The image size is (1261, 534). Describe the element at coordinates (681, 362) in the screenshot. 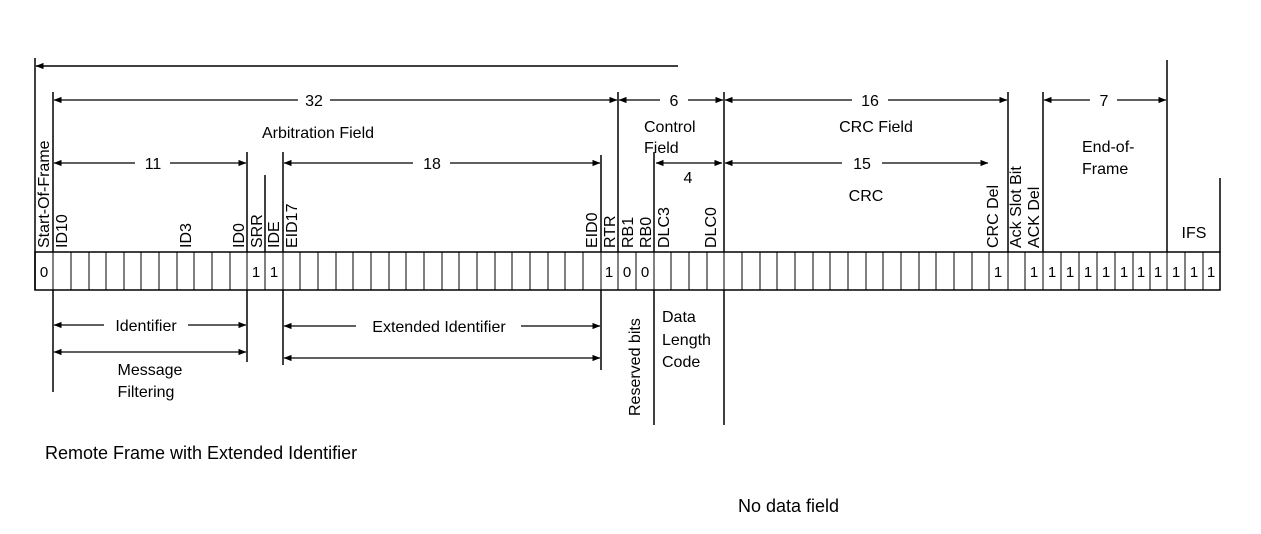

I see `dlc-label-line3: Code` at that location.